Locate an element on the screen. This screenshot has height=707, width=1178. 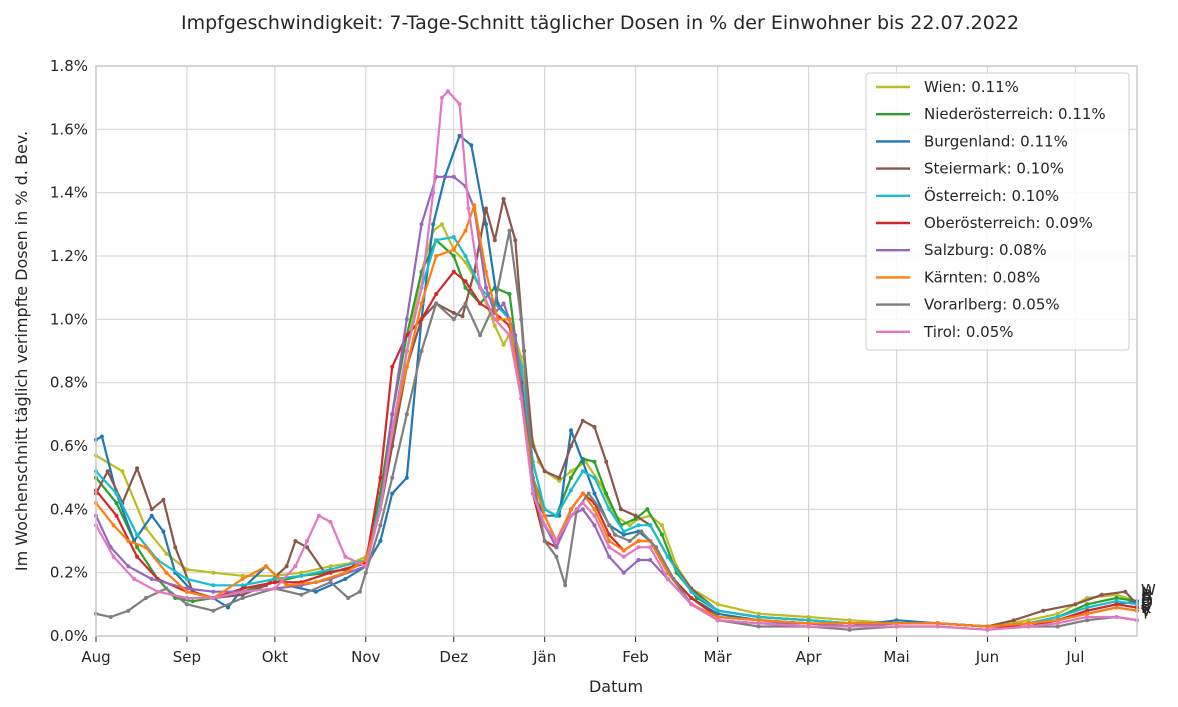
legend-label: Burgenland: 0.11% is located at coordinates (996, 141).